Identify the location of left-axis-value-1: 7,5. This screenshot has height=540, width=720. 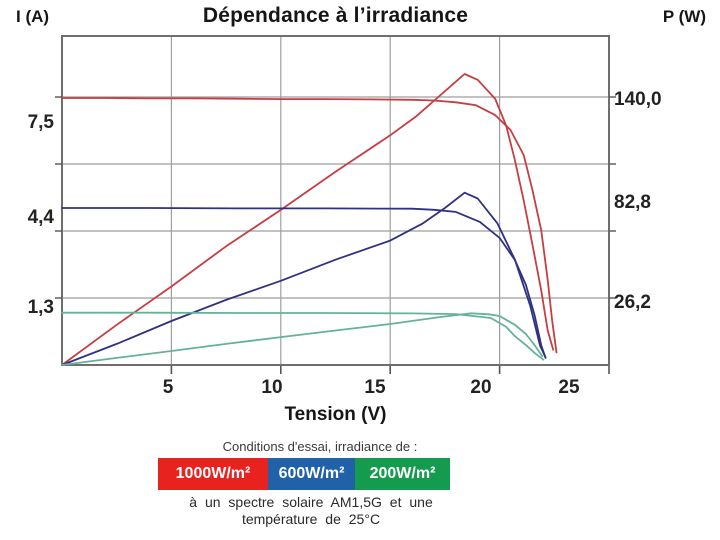
(40, 122).